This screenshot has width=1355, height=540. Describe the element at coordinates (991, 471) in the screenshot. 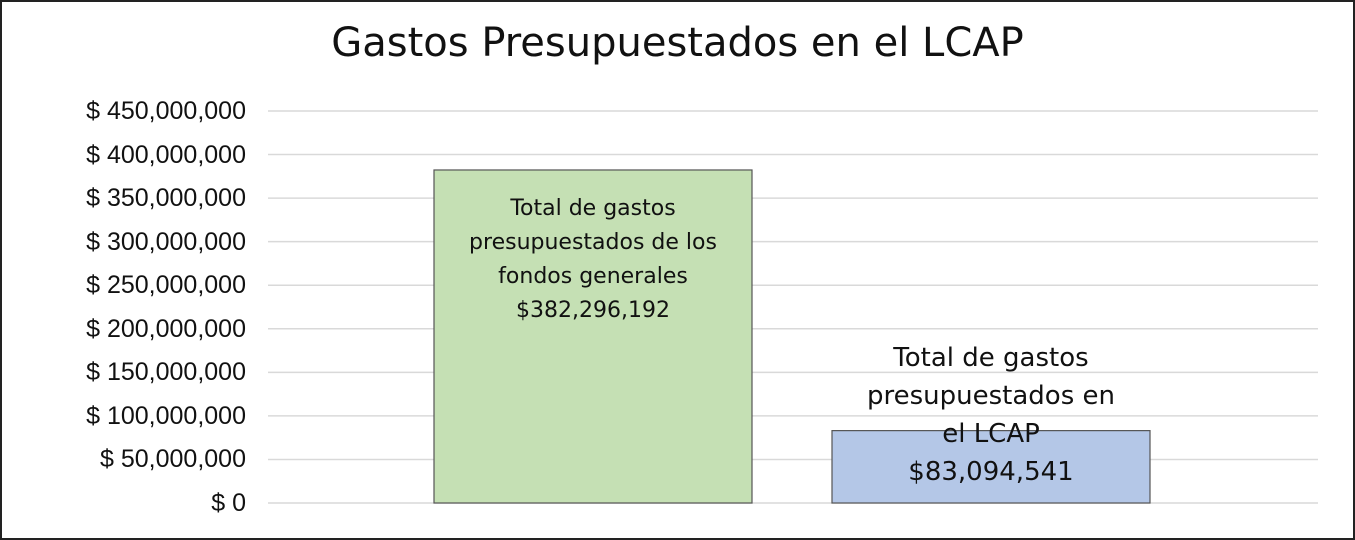

I see `value-label: $83,094,541` at that location.